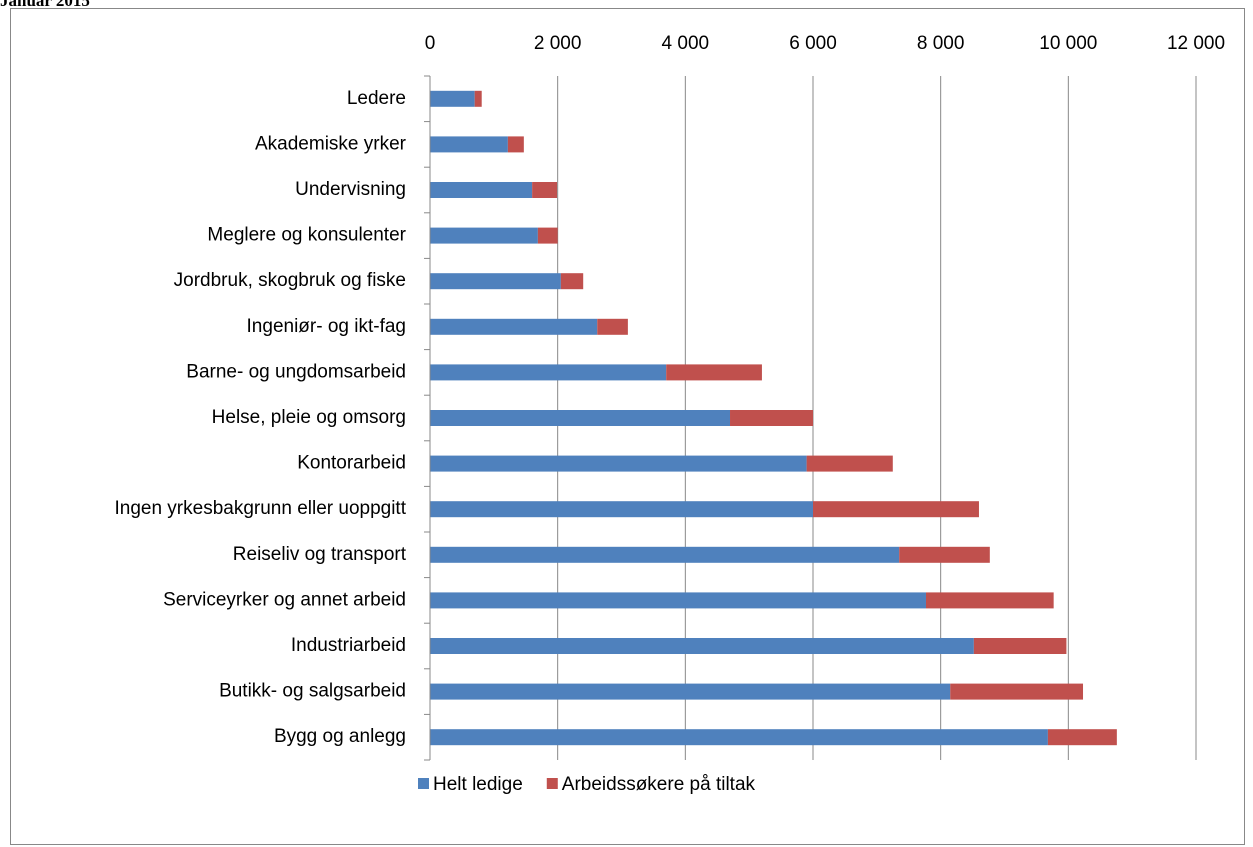  Describe the element at coordinates (348, 645) in the screenshot. I see `y-tick-label: Industriarbeid` at that location.